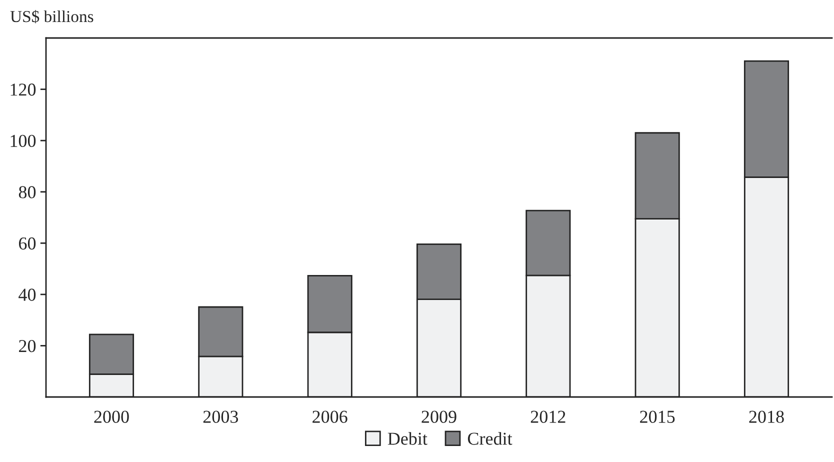 The image size is (834, 462). What do you see at coordinates (657, 416) in the screenshot?
I see `x-tick-label: 2015` at bounding box center [657, 416].